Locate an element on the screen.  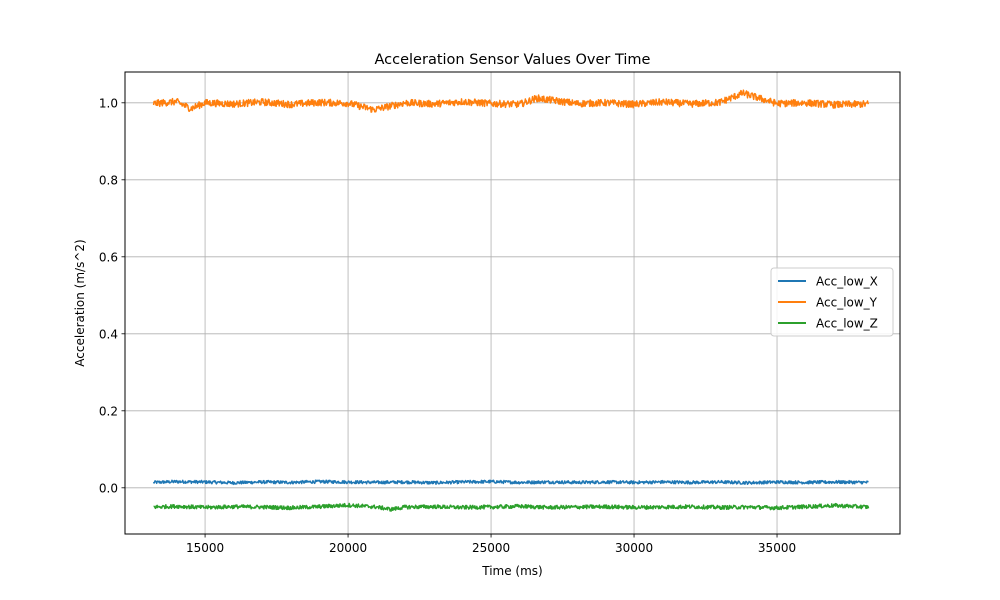
y-tick-label: 0.8 is located at coordinates (108, 180).